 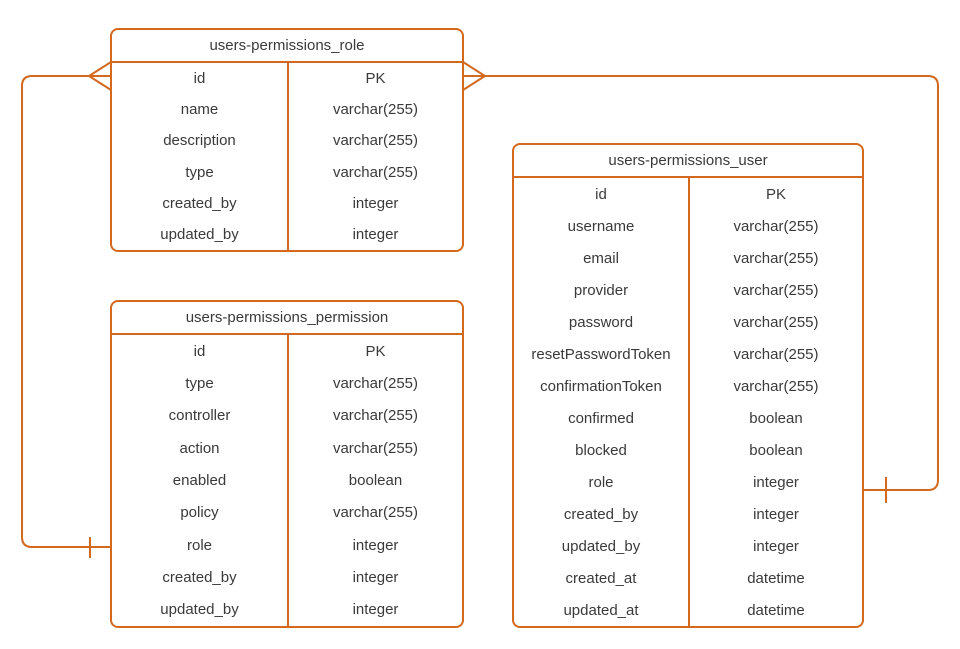 I want to click on relationship-role-permission, so click(x=66, y=309).